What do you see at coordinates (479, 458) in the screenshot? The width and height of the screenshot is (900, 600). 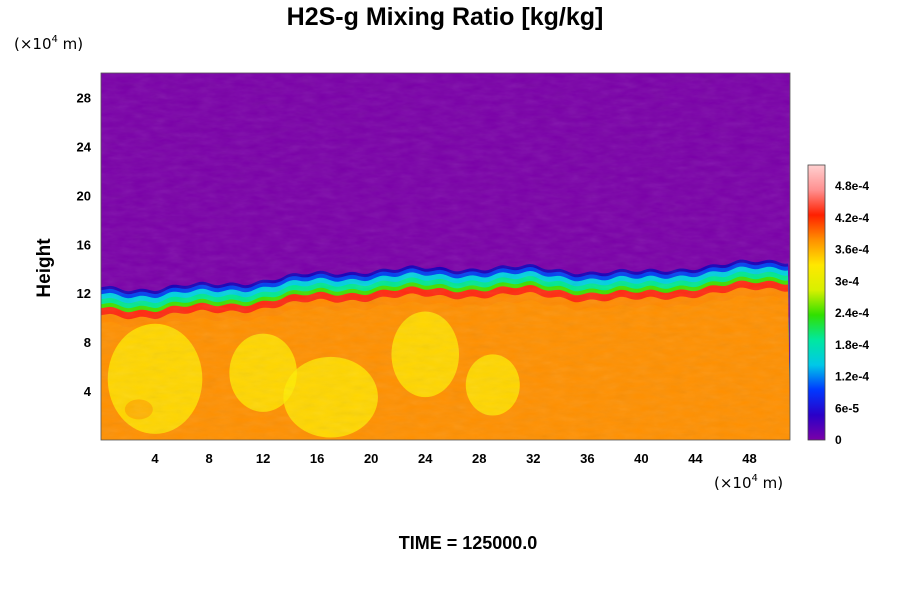 I see `x-tick-label: 28` at bounding box center [479, 458].